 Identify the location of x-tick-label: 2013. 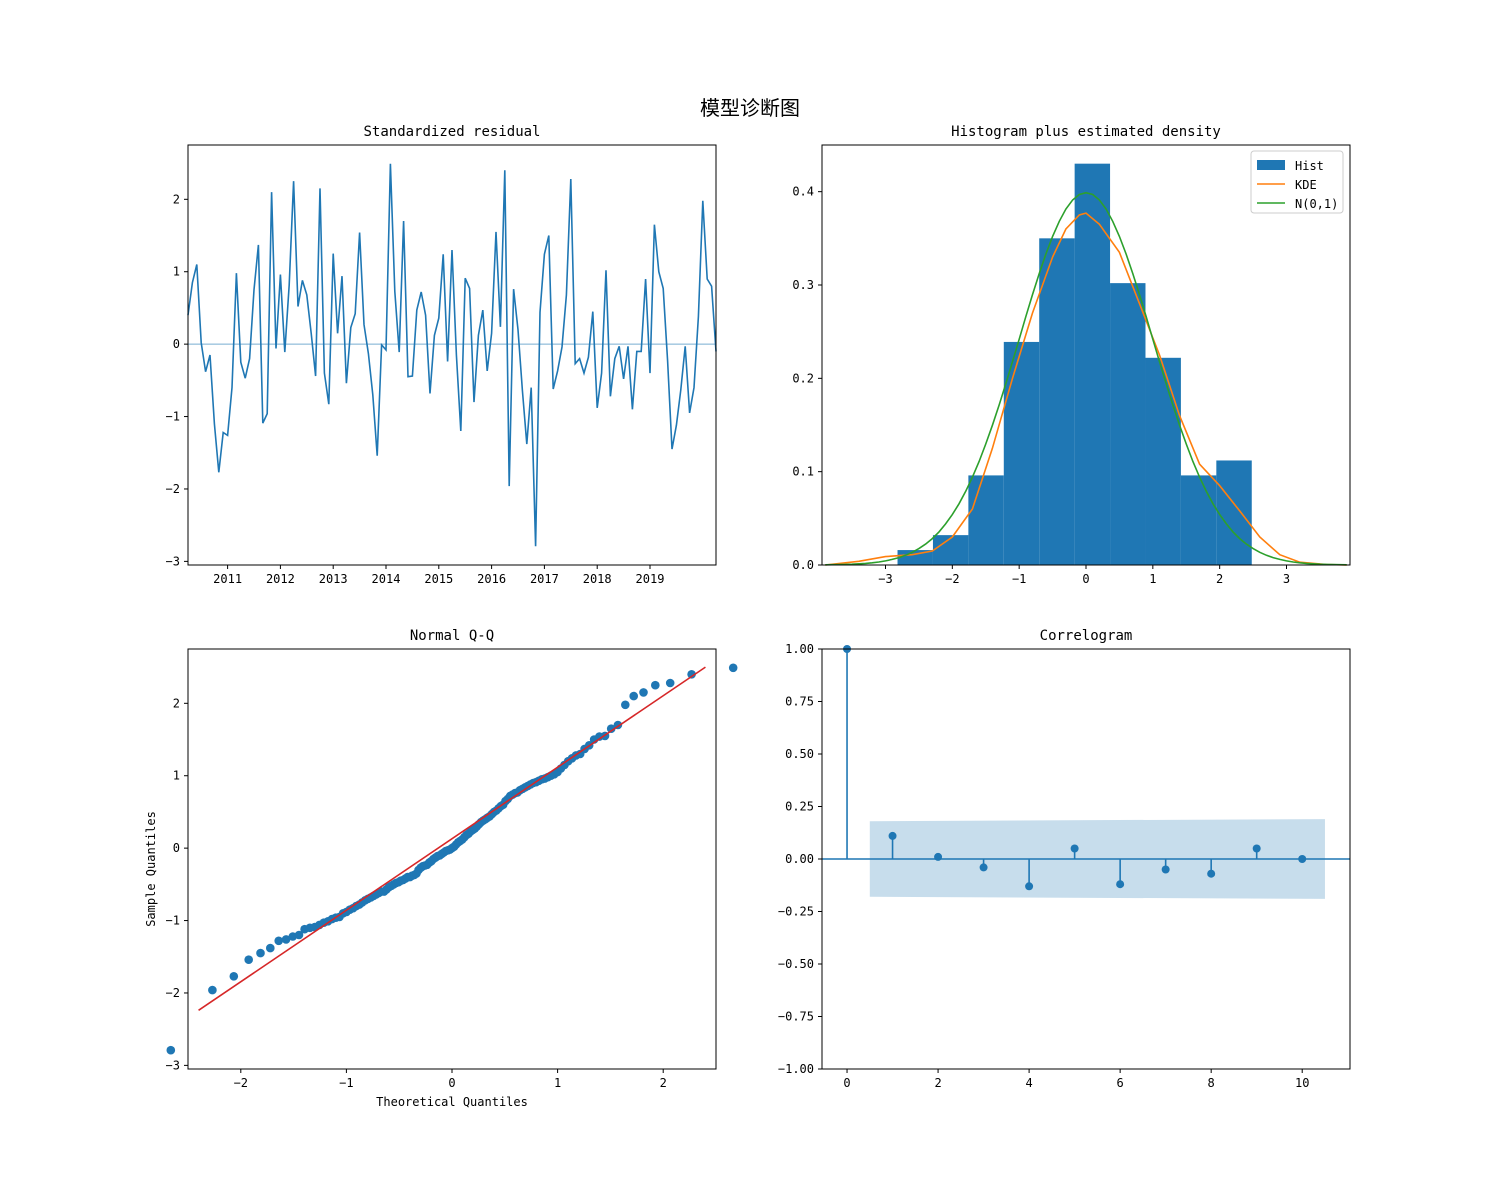
(333, 579).